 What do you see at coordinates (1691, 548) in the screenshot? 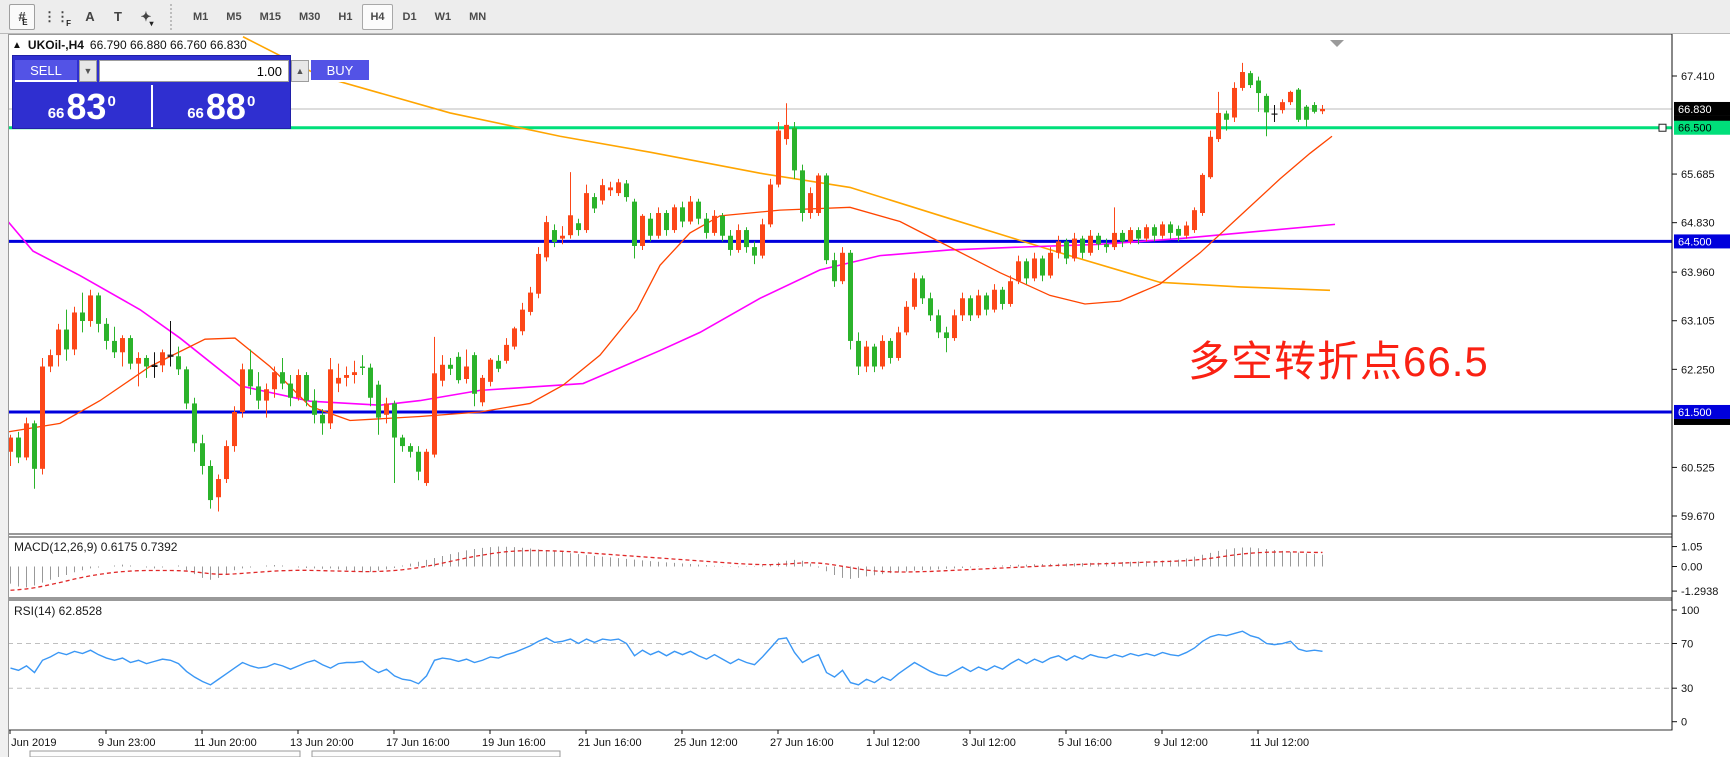
I see `macd-tick-label: 1.05` at bounding box center [1691, 548].